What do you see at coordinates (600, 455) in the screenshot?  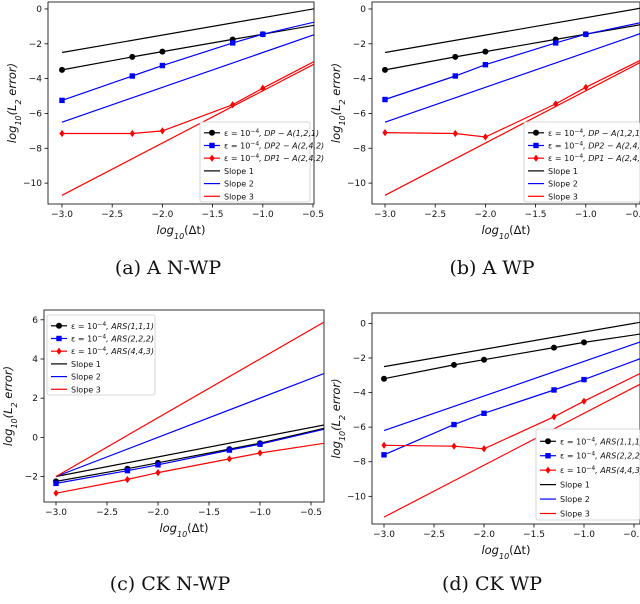 I see `legend-label: ε = 10−4, ARS(2,2,2)` at bounding box center [600, 455].